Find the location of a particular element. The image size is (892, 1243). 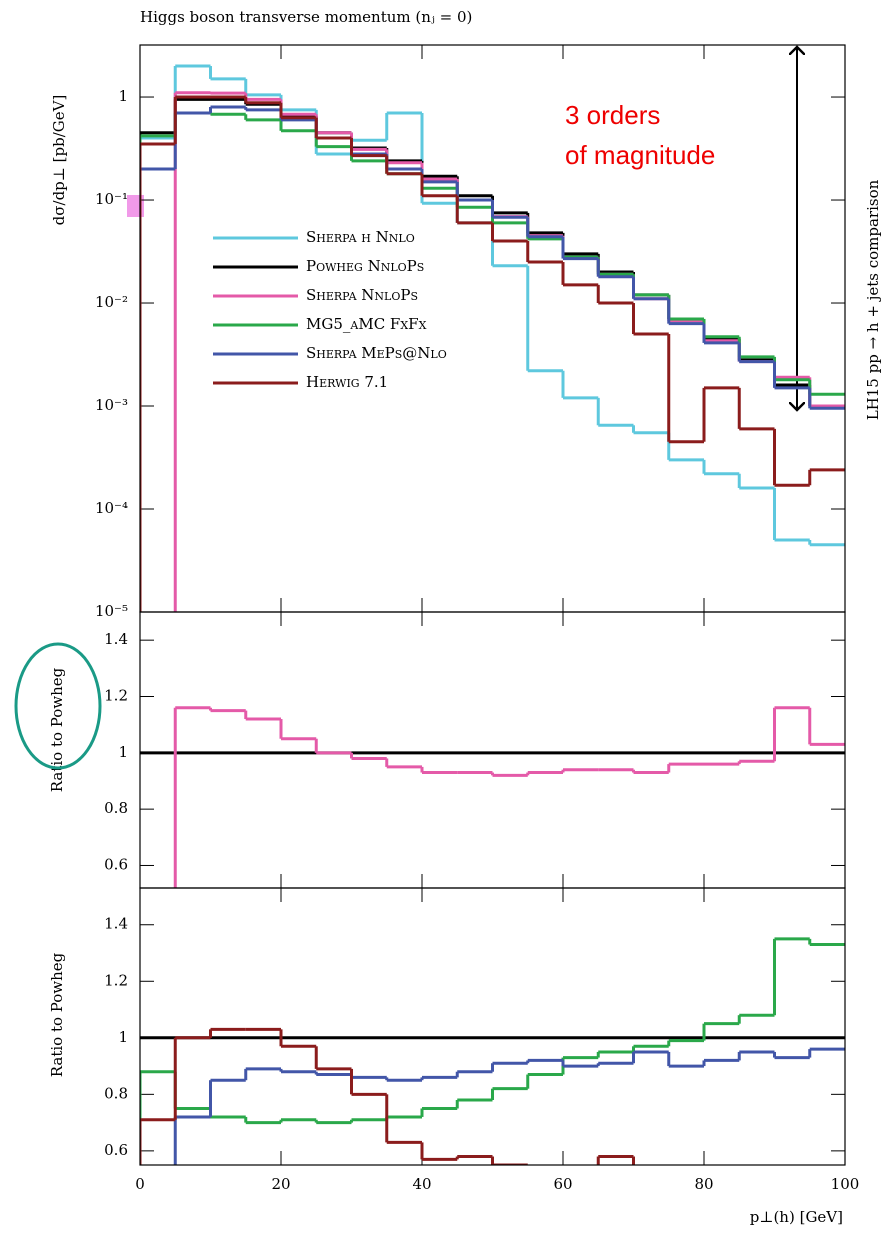

annotation: 3 orders is located at coordinates (612, 115).